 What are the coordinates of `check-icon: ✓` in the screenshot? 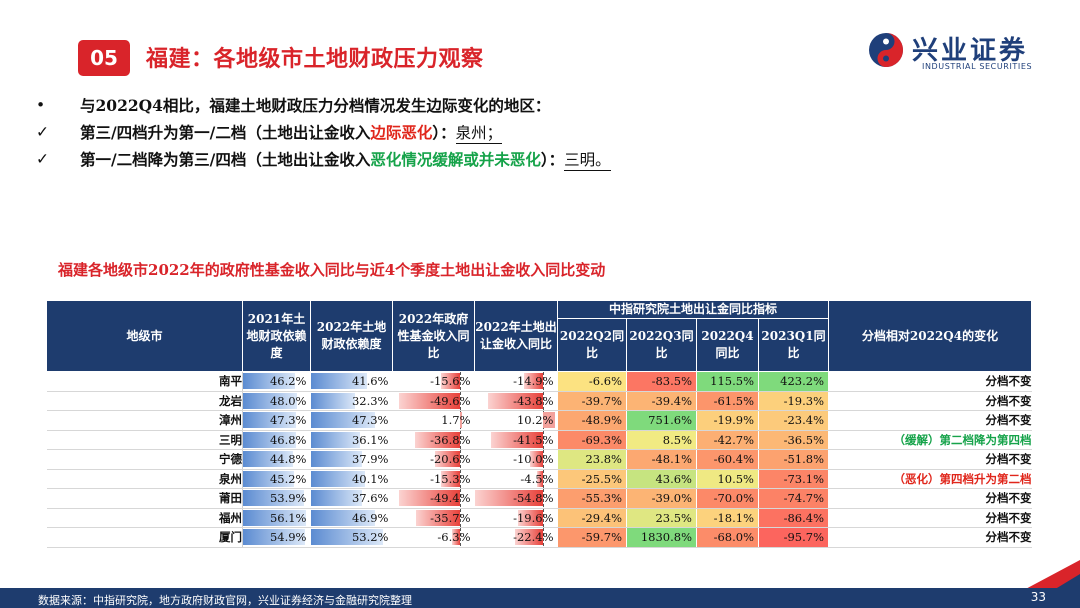 It's located at (42, 159).